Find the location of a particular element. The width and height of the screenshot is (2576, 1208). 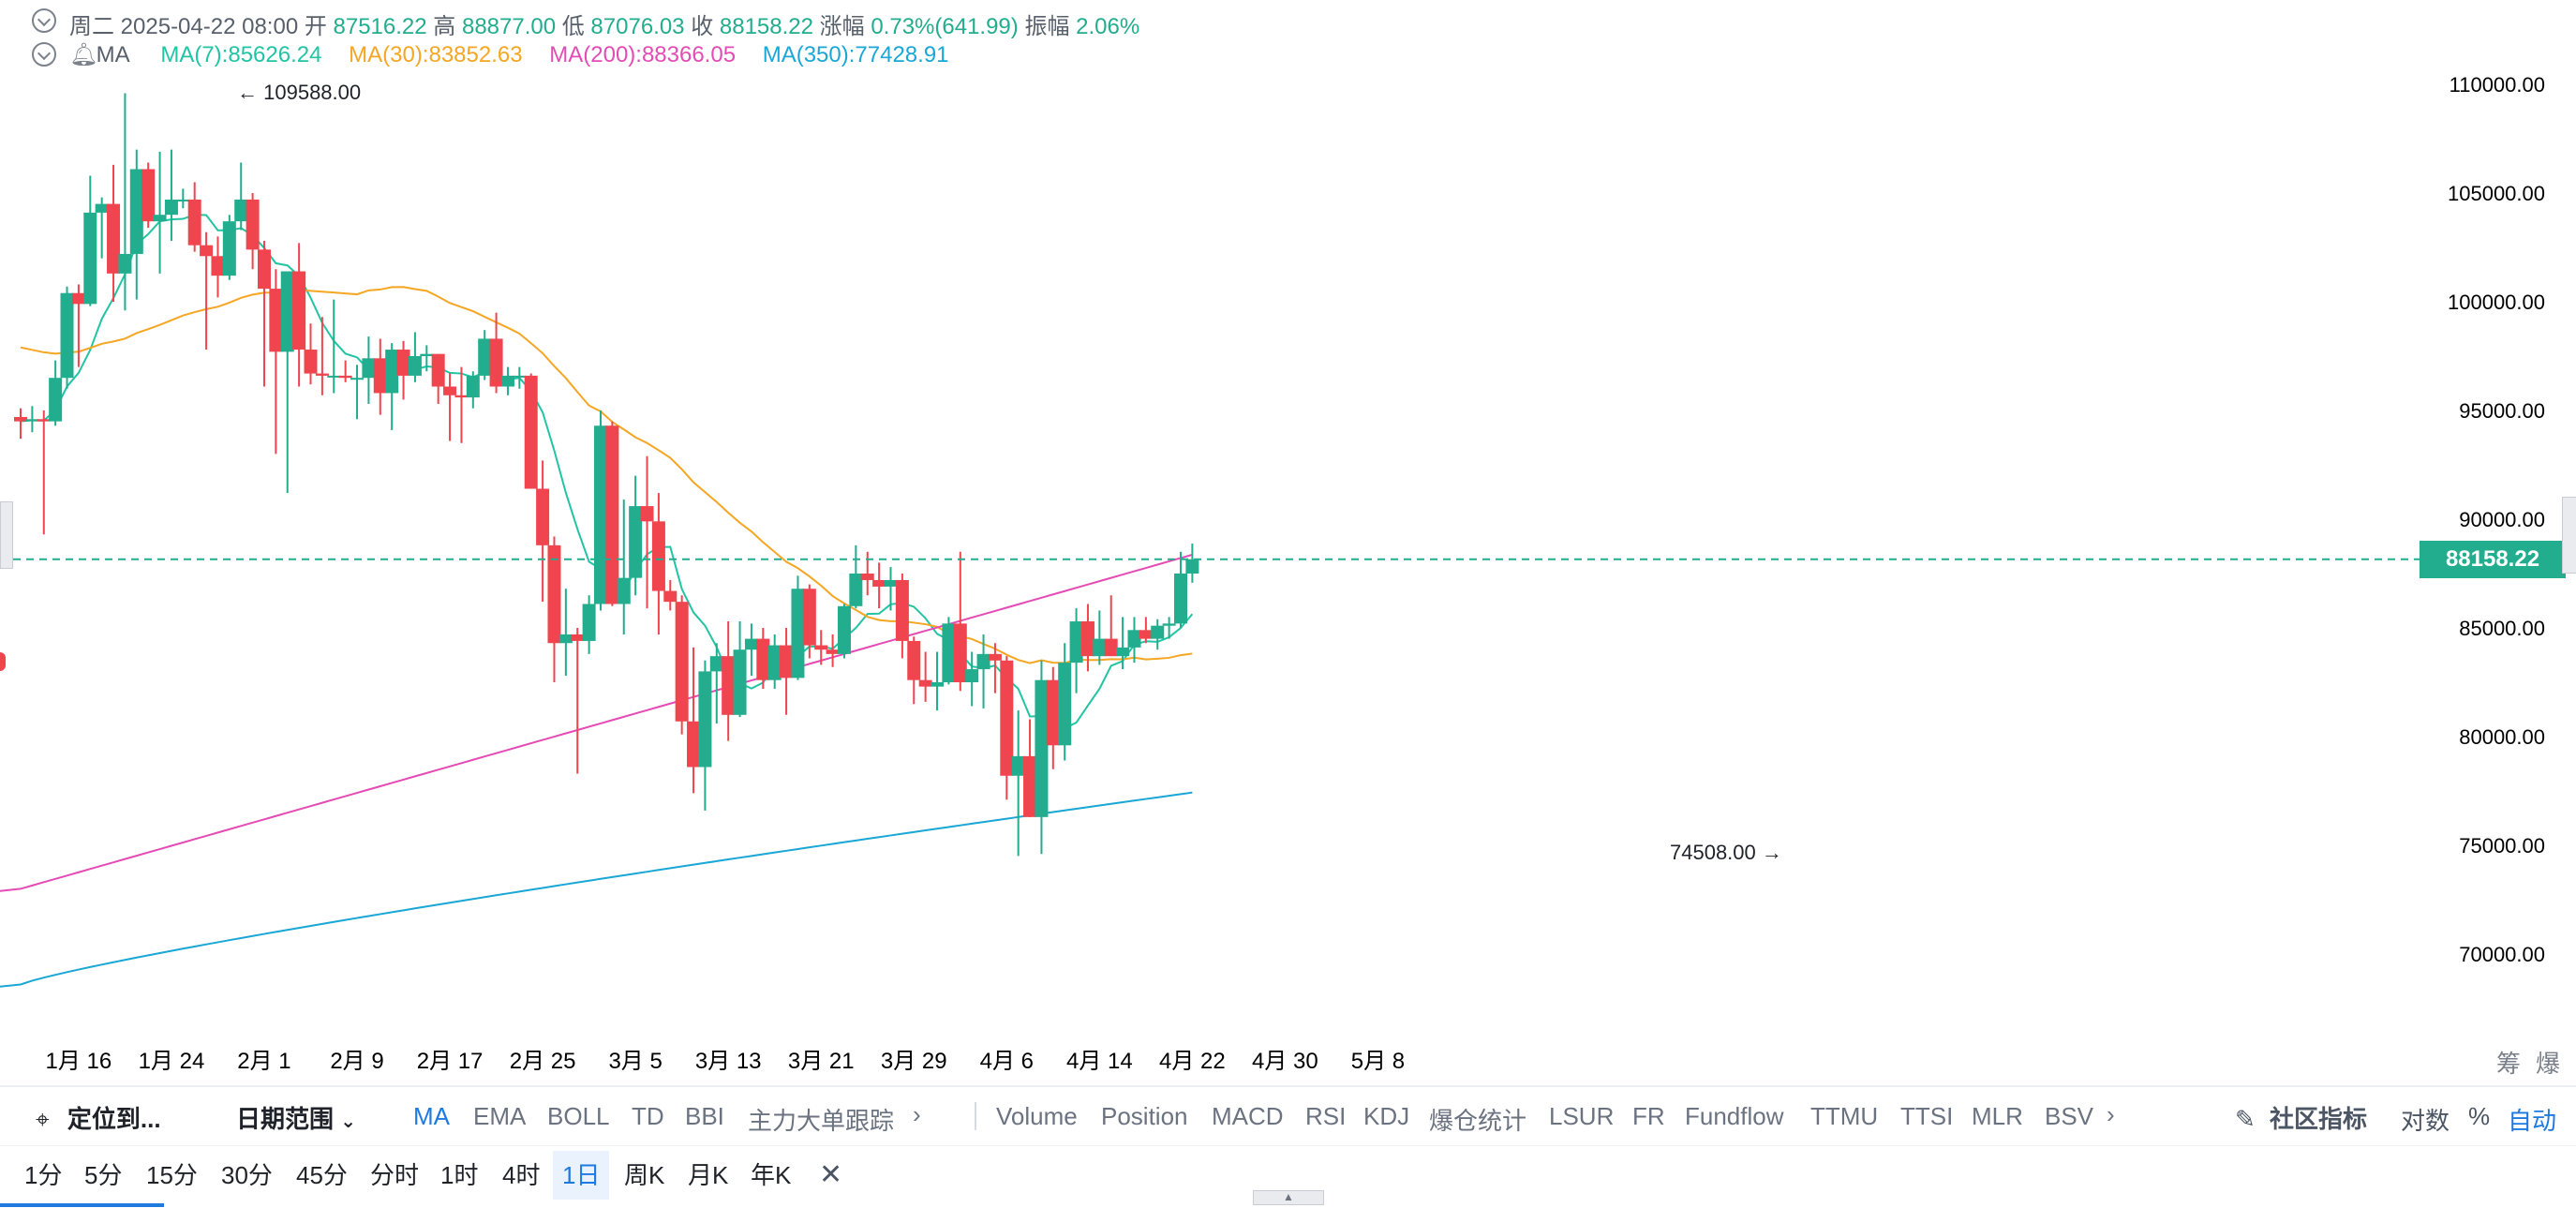

liquidation-button: 爆 is located at coordinates (2548, 1064).